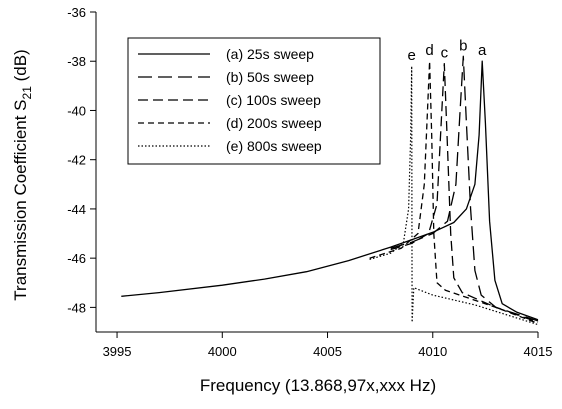 The width and height of the screenshot is (562, 409). I want to click on peak-label-b: b, so click(463, 45).